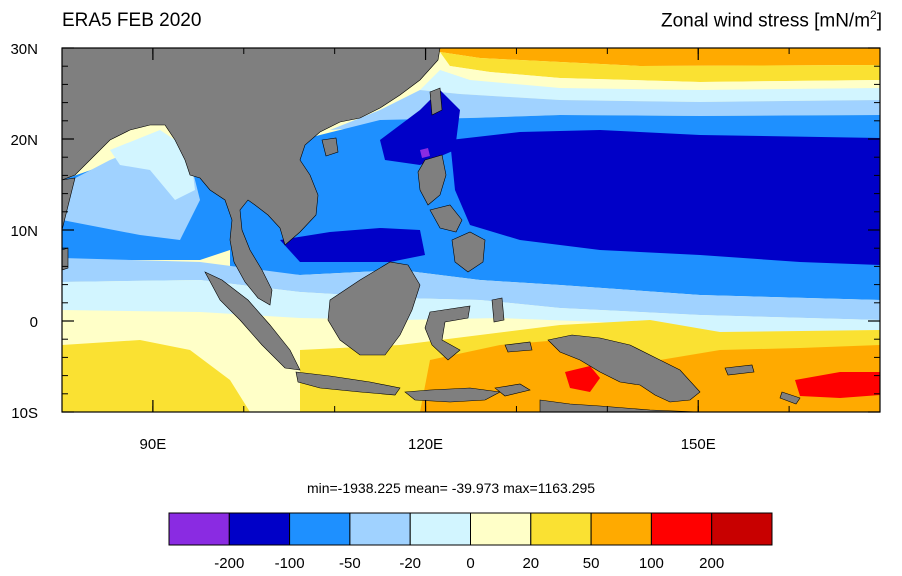 This screenshot has height=576, width=902. Describe the element at coordinates (582, 379) in the screenshot. I see `field-band-red-newguinea` at that location.